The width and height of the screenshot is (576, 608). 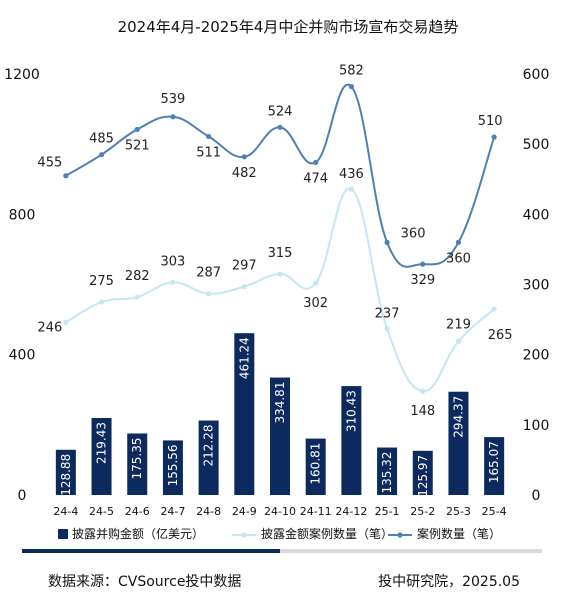 I want to click on point-value-label: 474, so click(x=315, y=178).